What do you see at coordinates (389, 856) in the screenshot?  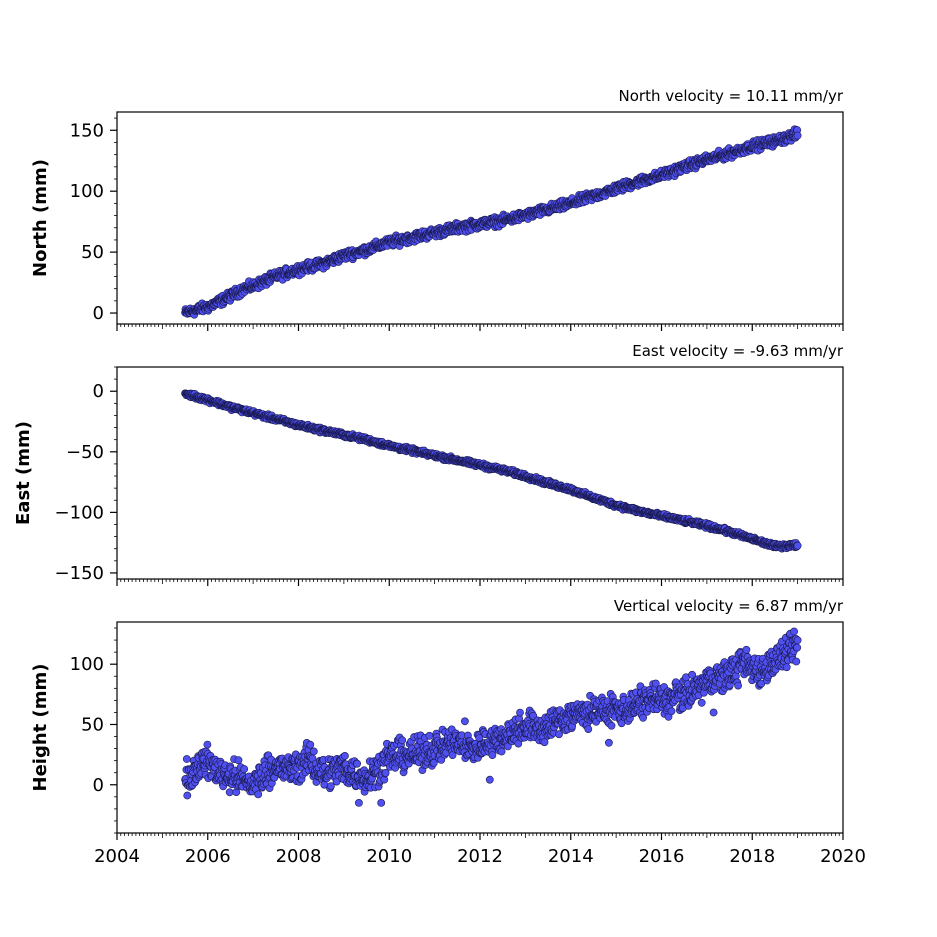 I see `height-x-tick-label: 2010` at bounding box center [389, 856].